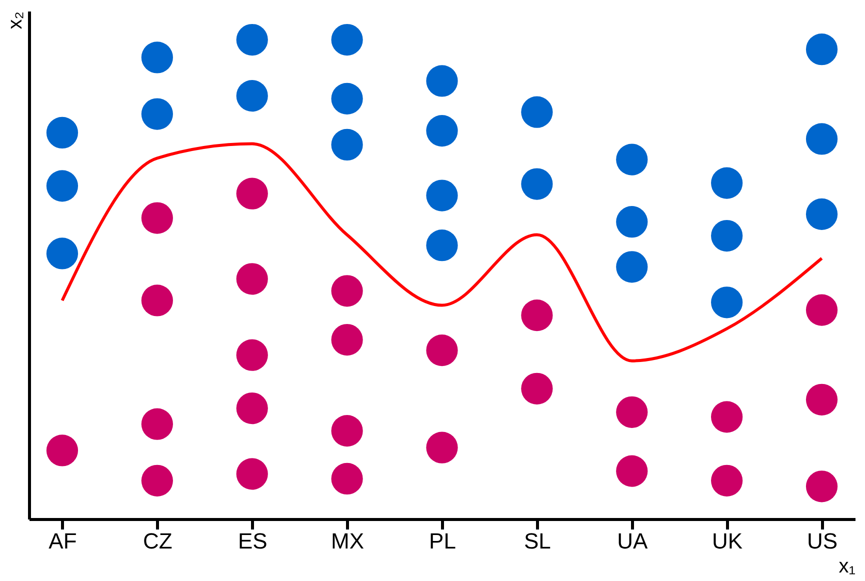 This screenshot has width=865, height=581. What do you see at coordinates (253, 541) in the screenshot?
I see `x-tick-label: ES` at bounding box center [253, 541].